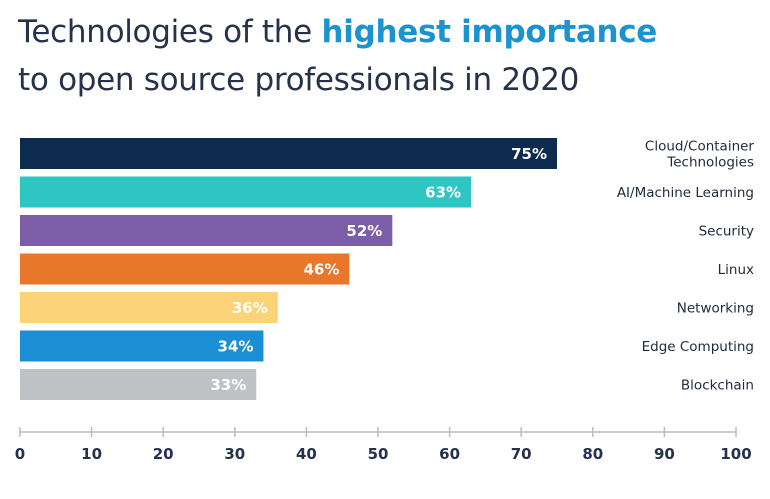 The image size is (770, 499). What do you see at coordinates (236, 347) in the screenshot?
I see `bar-value-label: 34%` at bounding box center [236, 347].